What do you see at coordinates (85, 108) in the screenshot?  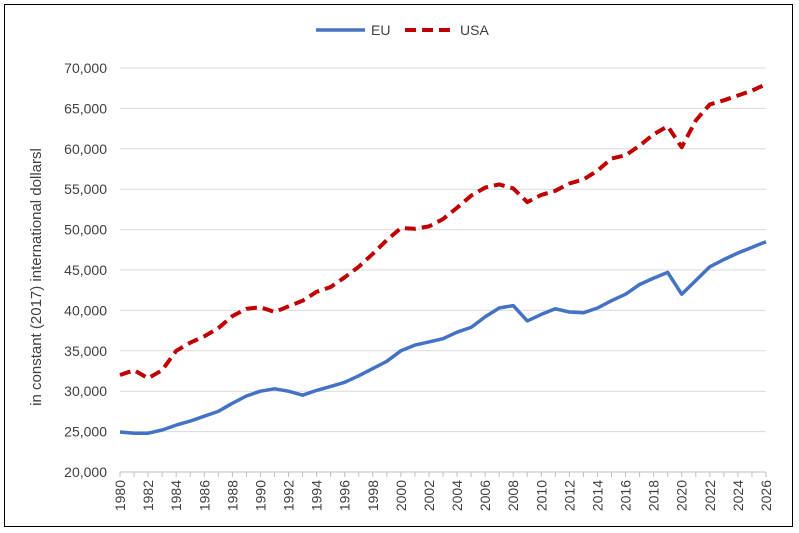 I see `y-tick-label-65000: 65,000` at bounding box center [85, 108].